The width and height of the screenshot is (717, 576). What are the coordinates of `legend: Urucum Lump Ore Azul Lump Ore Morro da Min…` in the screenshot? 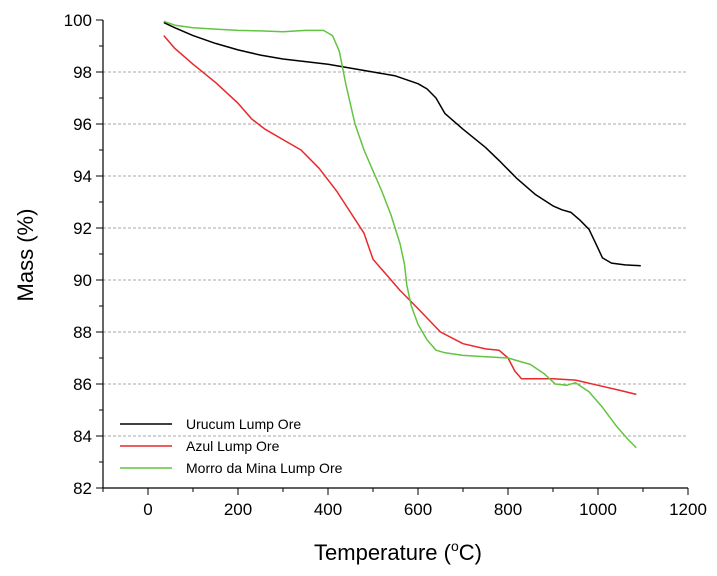 It's located at (231, 446).